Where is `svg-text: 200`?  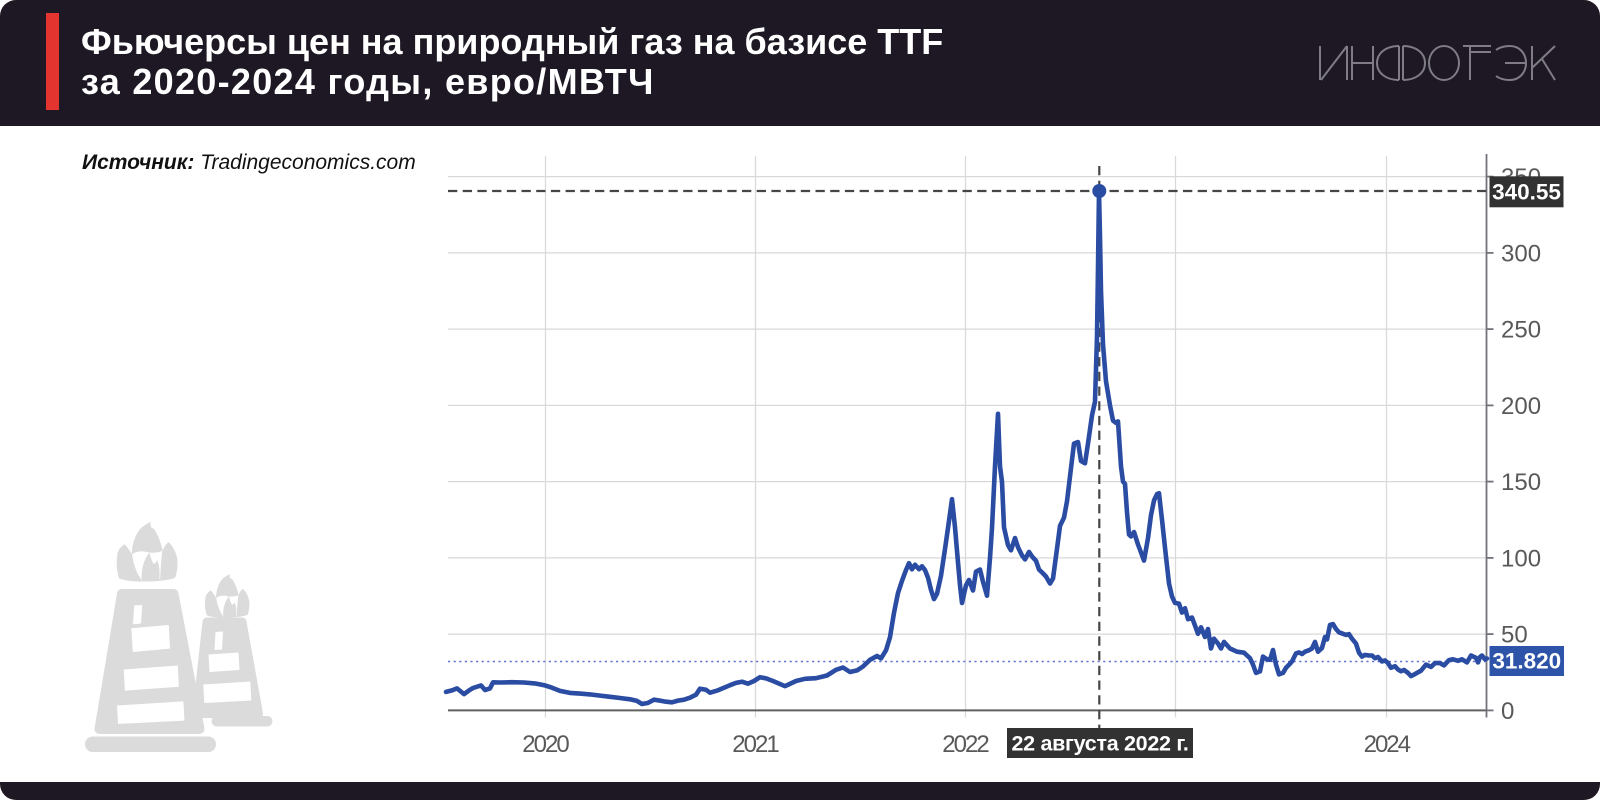 svg-text: 200 is located at coordinates (1521, 406).